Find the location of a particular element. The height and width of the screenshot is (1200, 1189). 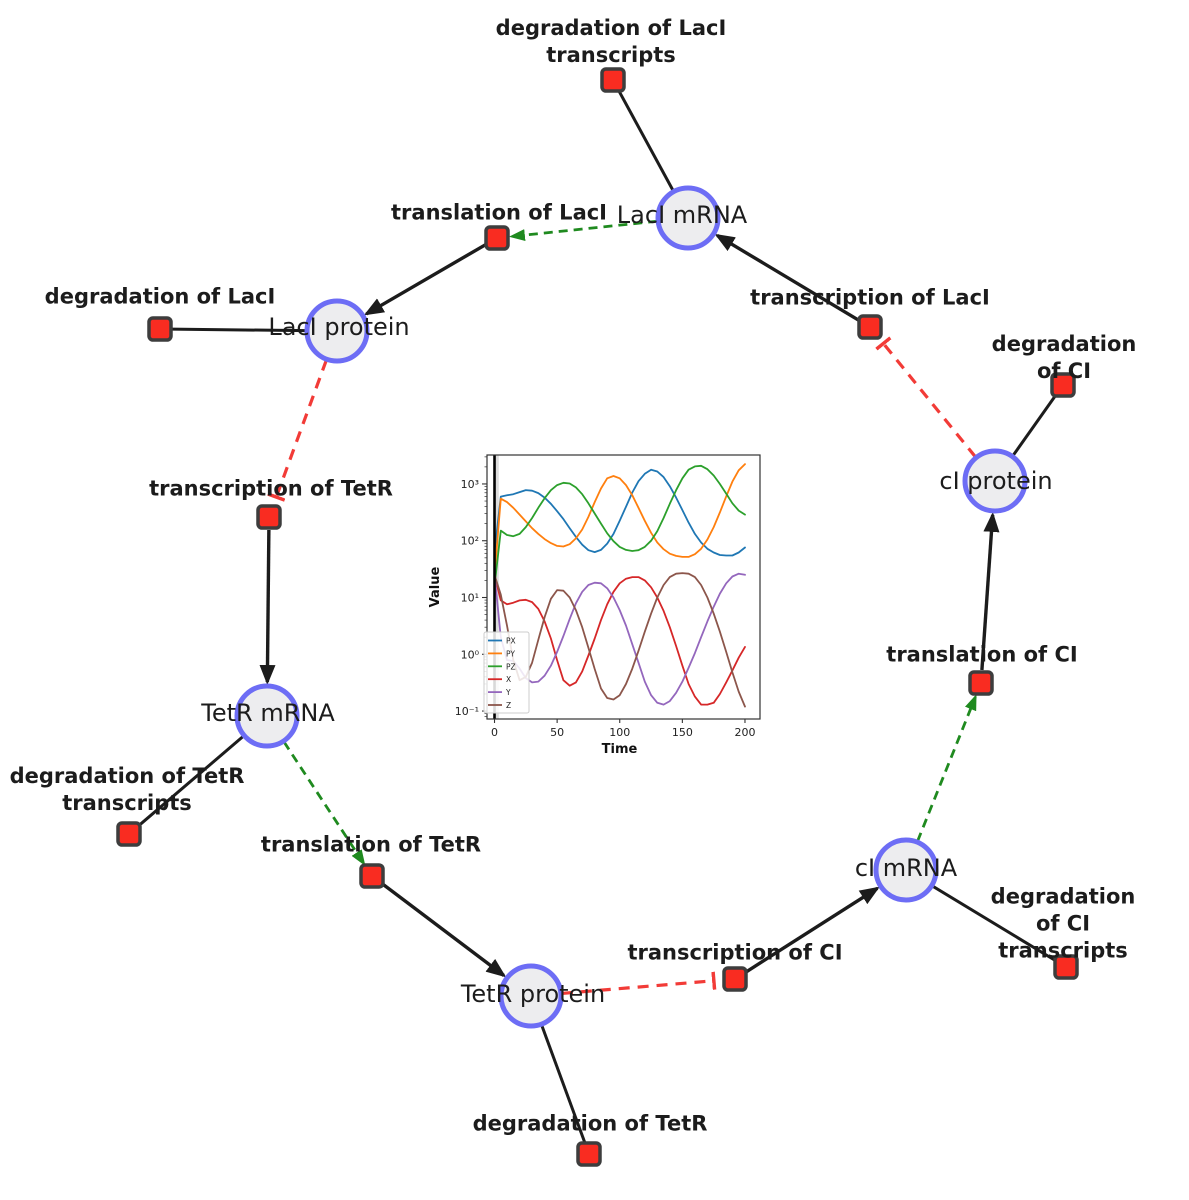

x-tick-200: 200 is located at coordinates (744, 732).